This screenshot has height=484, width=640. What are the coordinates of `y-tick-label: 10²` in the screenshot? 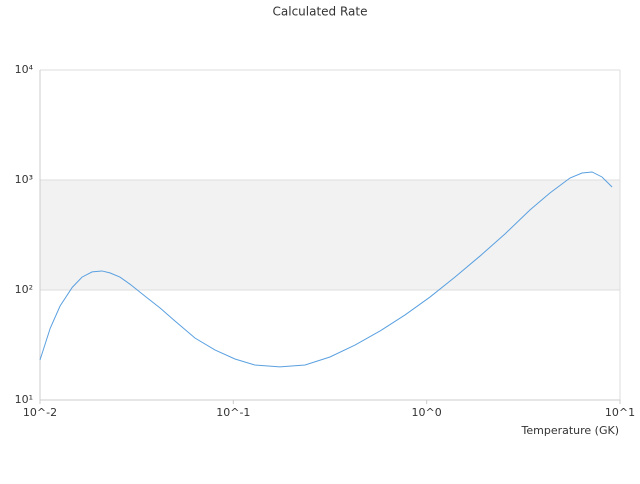 It's located at (24, 289).